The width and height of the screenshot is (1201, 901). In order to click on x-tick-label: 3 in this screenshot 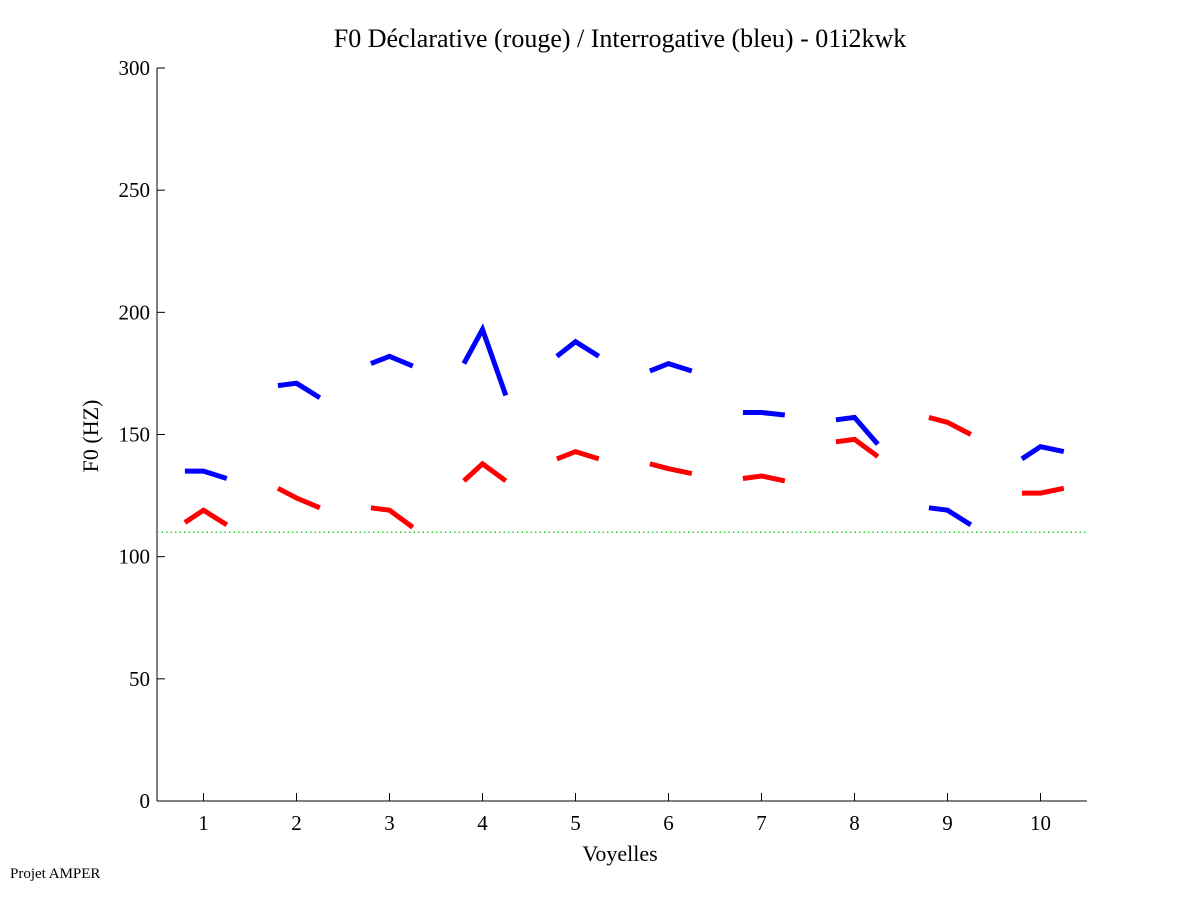, I will do `click(389, 823)`.